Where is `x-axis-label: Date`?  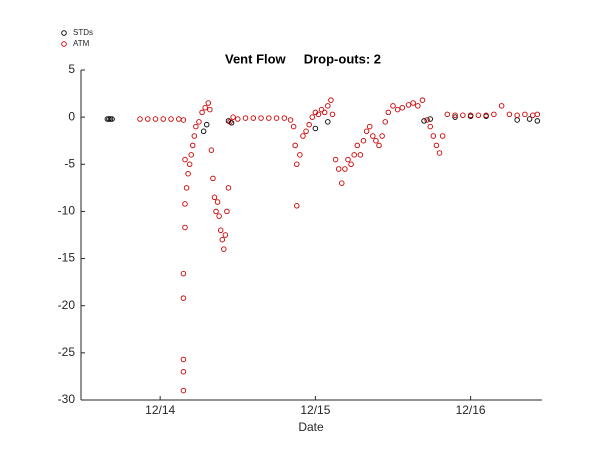 x-axis-label: Date is located at coordinates (311, 427).